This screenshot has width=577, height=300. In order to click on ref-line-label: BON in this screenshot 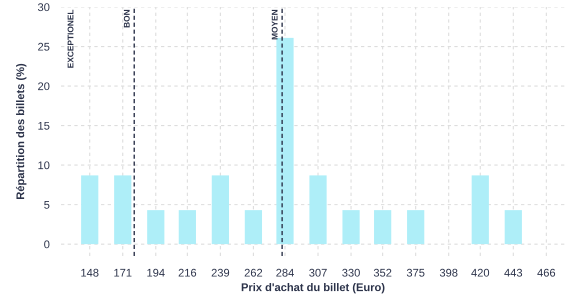, I will do `click(127, 19)`.